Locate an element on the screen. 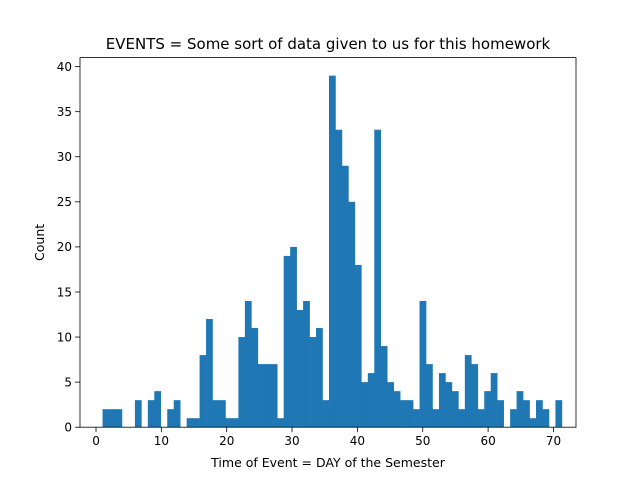  y-tick-label: 15 is located at coordinates (64, 292).